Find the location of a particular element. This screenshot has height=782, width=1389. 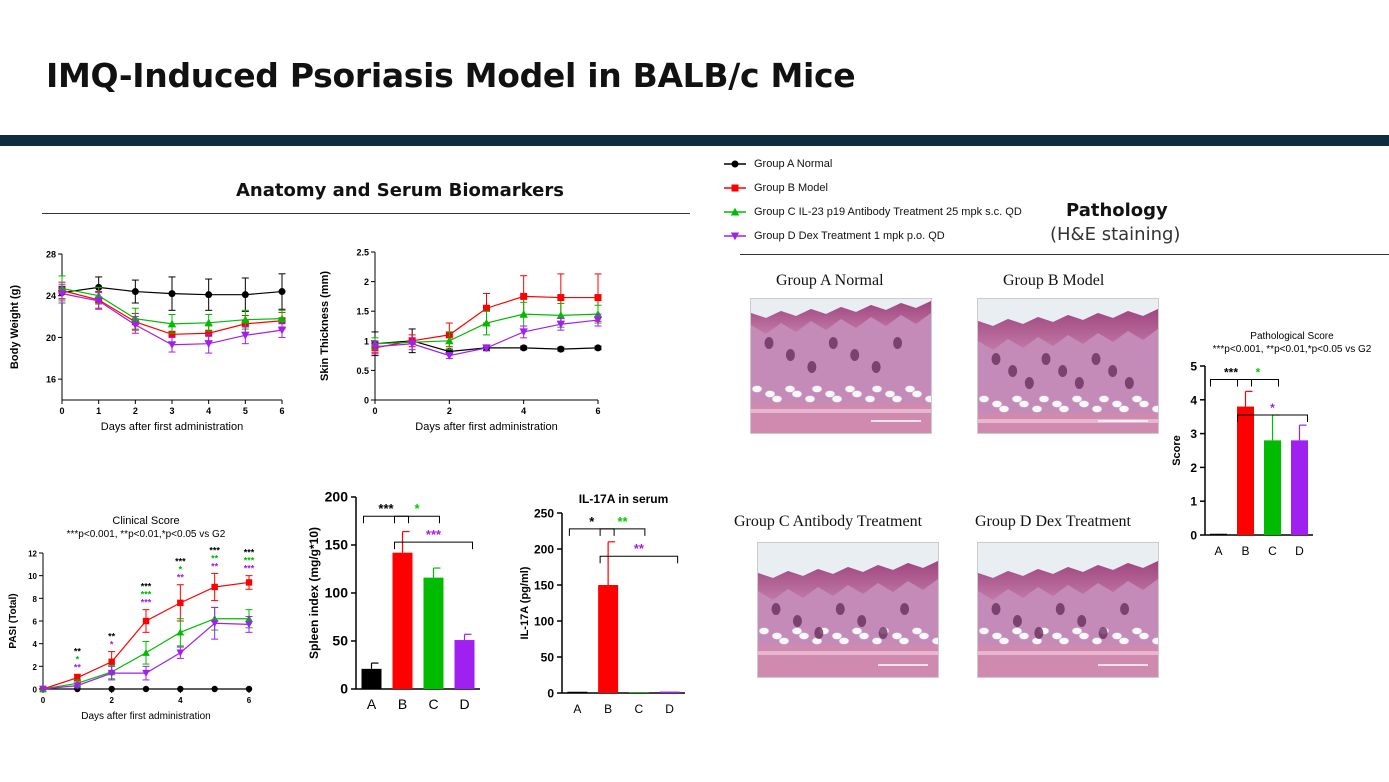

y-tick-label: 3 is located at coordinates (1193, 434).